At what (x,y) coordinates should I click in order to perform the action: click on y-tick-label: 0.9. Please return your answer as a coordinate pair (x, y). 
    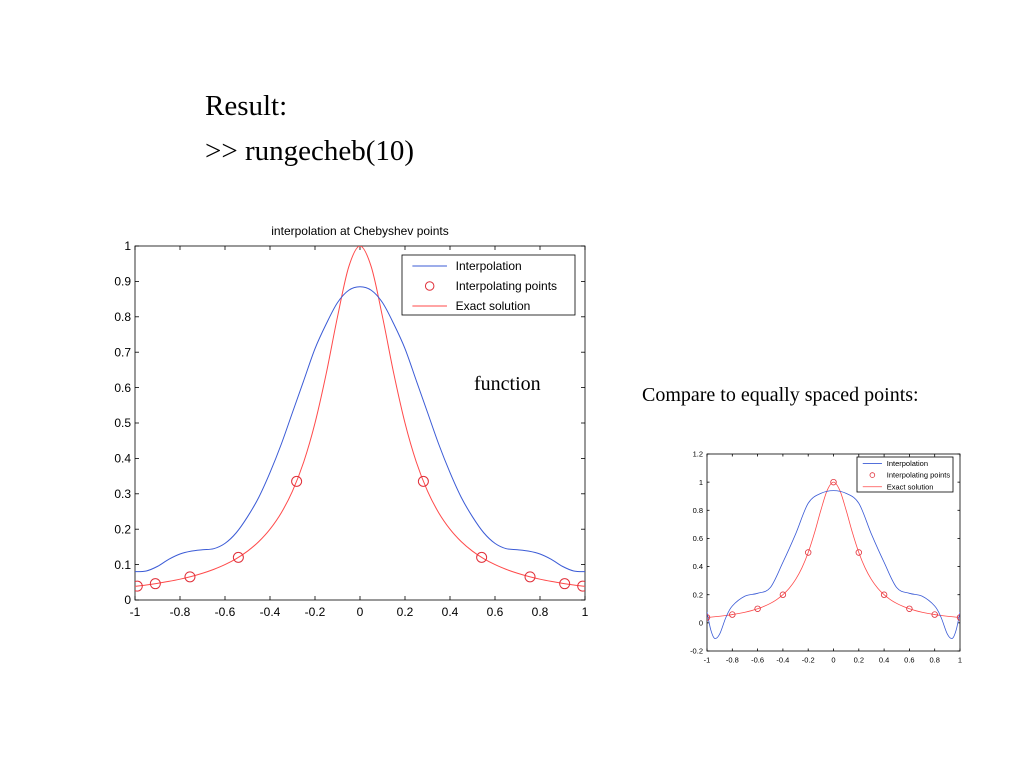
    Looking at the image, I should click on (122, 282).